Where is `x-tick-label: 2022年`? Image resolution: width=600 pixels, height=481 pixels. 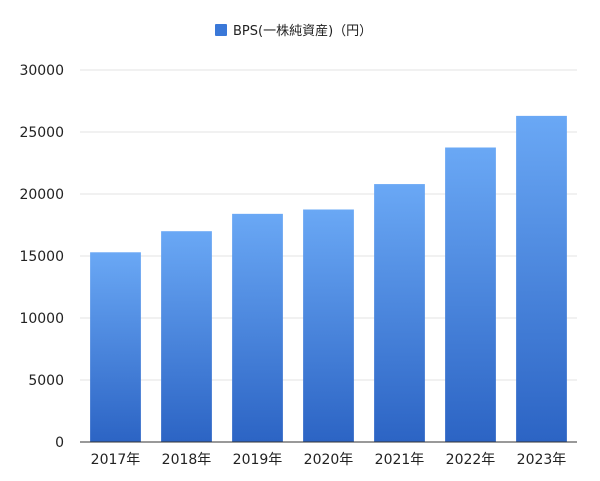 x-tick-label: 2022年 is located at coordinates (471, 460).